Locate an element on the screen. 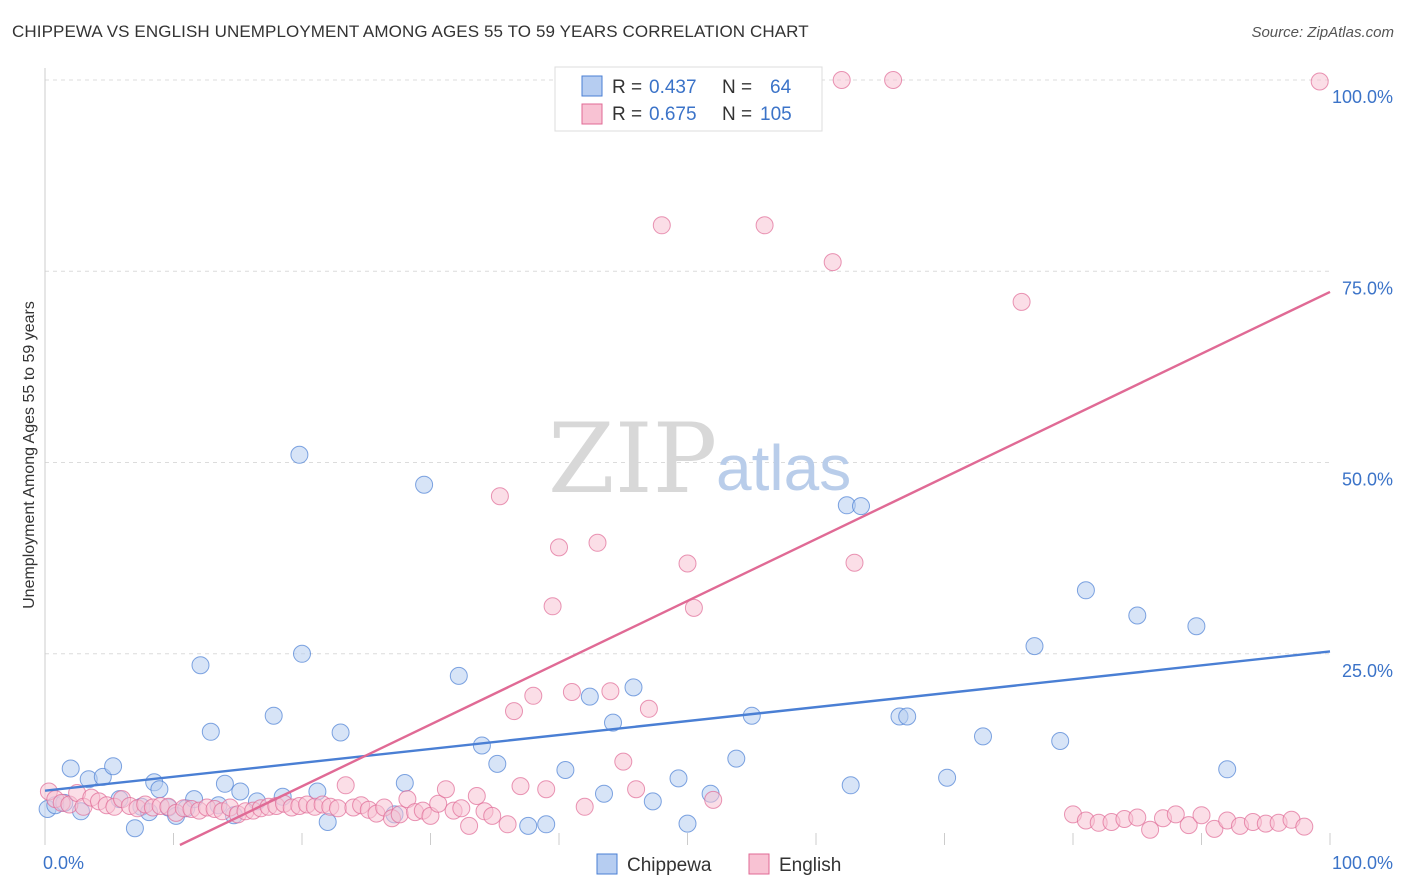 This screenshot has width=1406, height=892. x-tick-label-max: 100.0% is located at coordinates (1362, 863).